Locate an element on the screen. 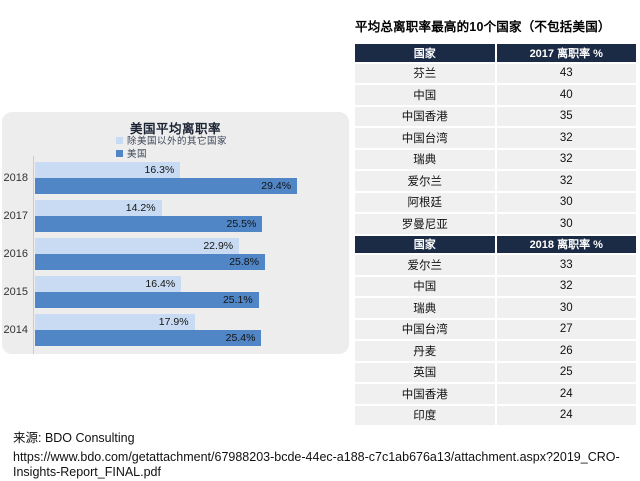 The width and height of the screenshot is (640, 481). legend-item: 除美国以外的其它国家 is located at coordinates (172, 140).